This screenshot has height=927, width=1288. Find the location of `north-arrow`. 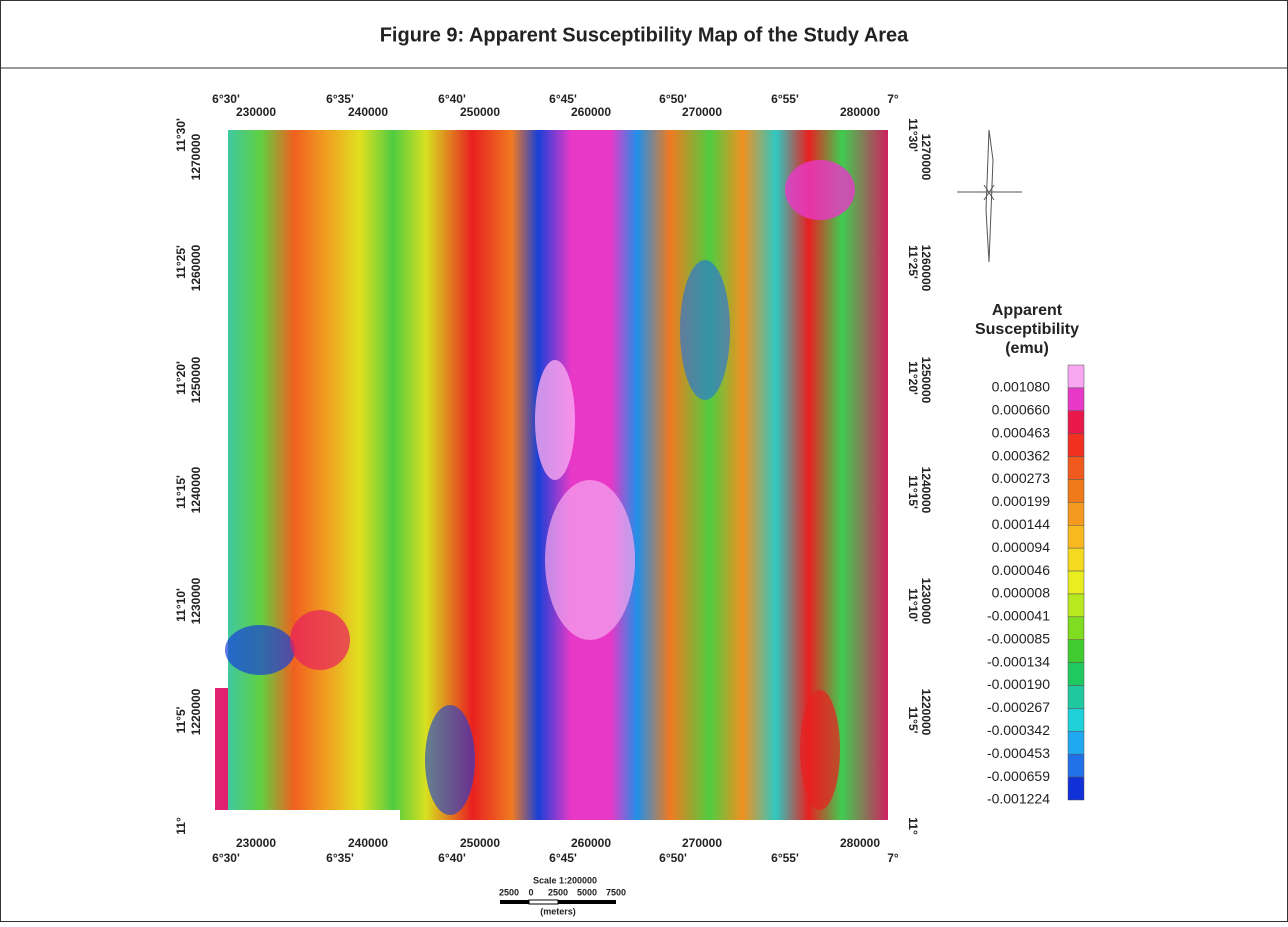

north-arrow is located at coordinates (989, 196).